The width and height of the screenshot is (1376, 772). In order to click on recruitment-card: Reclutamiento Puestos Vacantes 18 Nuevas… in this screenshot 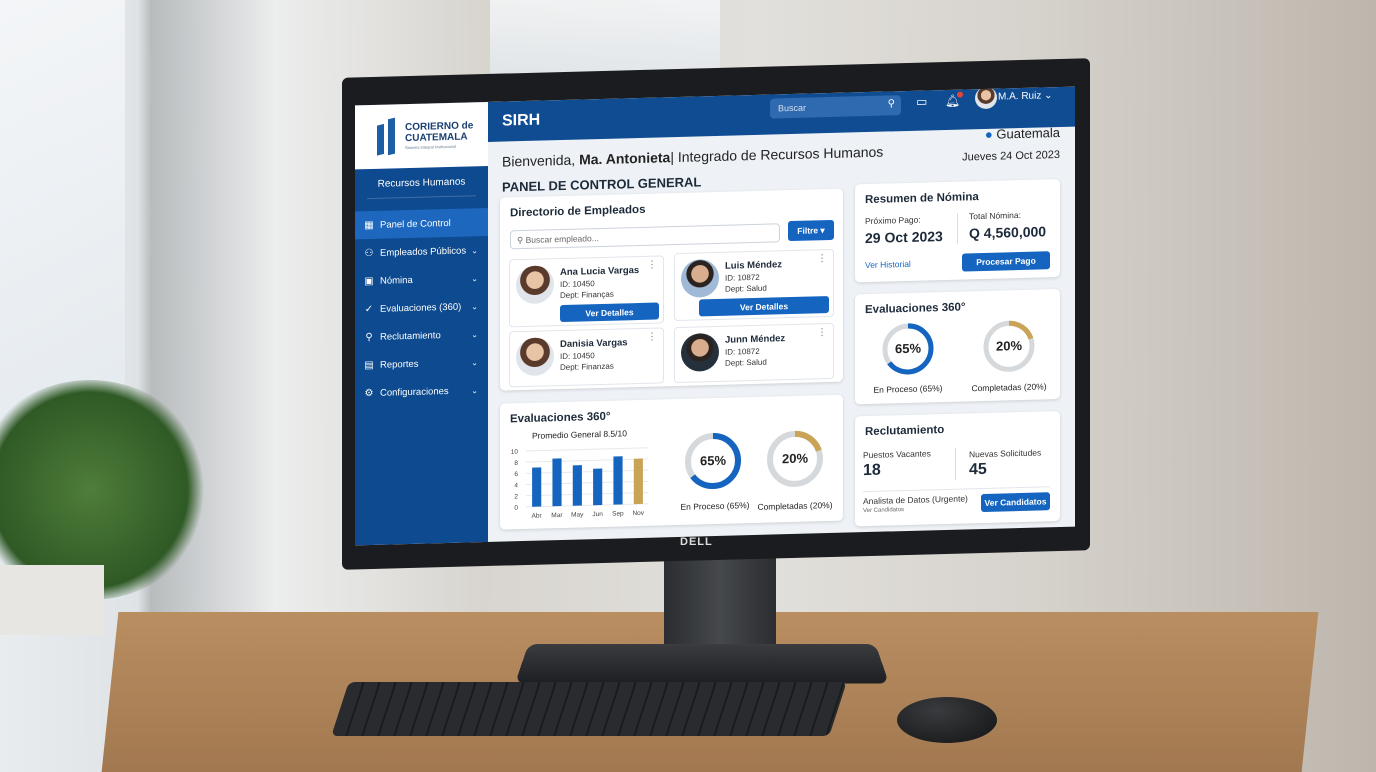, I will do `click(957, 468)`.